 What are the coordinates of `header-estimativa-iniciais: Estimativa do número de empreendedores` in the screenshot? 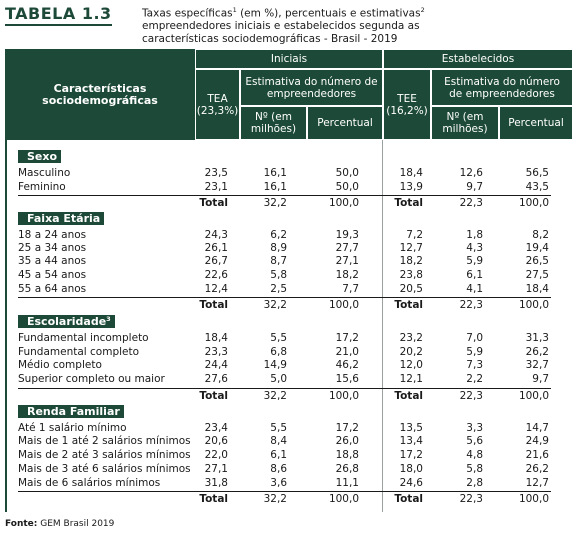 It's located at (311, 87).